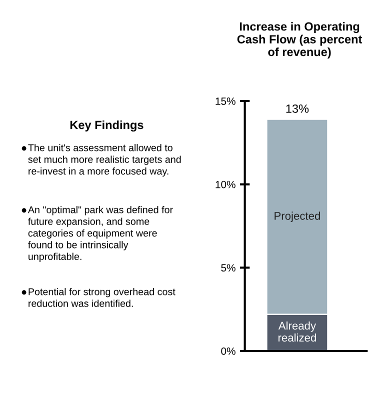 The image size is (388, 400). I want to click on text: The unit's assessment allowed to set much more realistic targets and re-invest in a more focused way., so click(104, 160).